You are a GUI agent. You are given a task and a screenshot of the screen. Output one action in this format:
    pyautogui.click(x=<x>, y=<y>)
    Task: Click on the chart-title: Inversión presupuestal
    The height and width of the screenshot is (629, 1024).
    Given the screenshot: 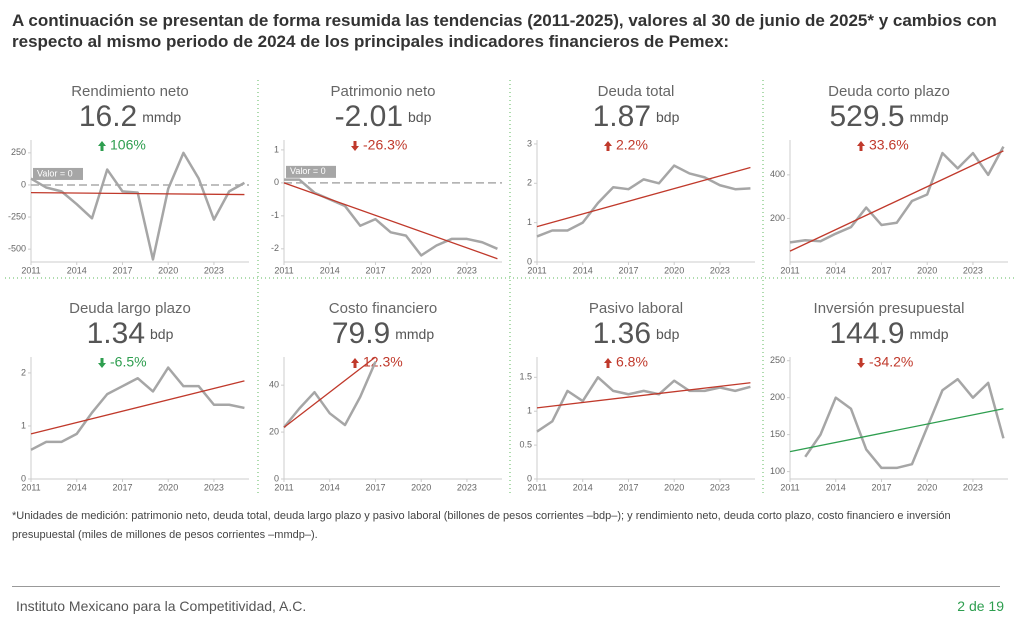 What is the action you would take?
    pyautogui.click(x=889, y=308)
    